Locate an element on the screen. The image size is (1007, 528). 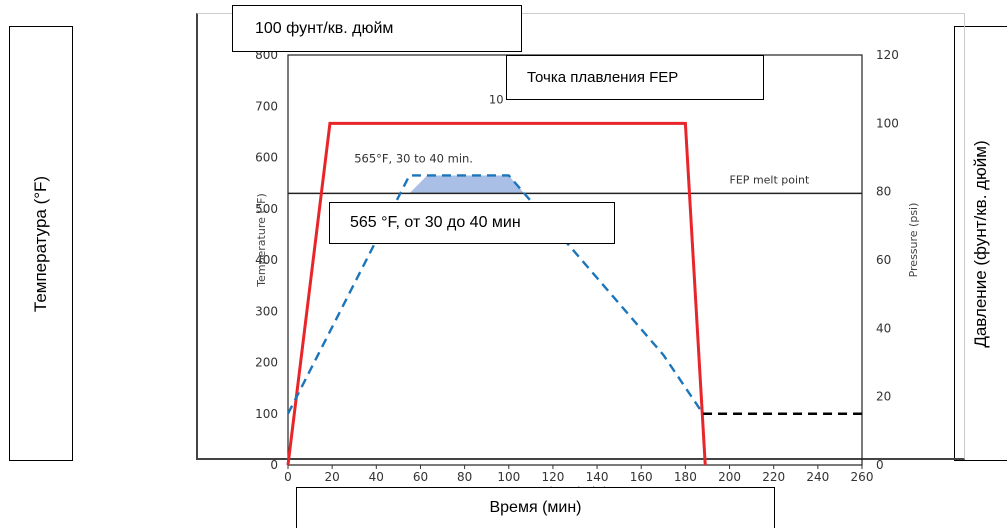
x-tick-label: 40 is located at coordinates (376, 477).